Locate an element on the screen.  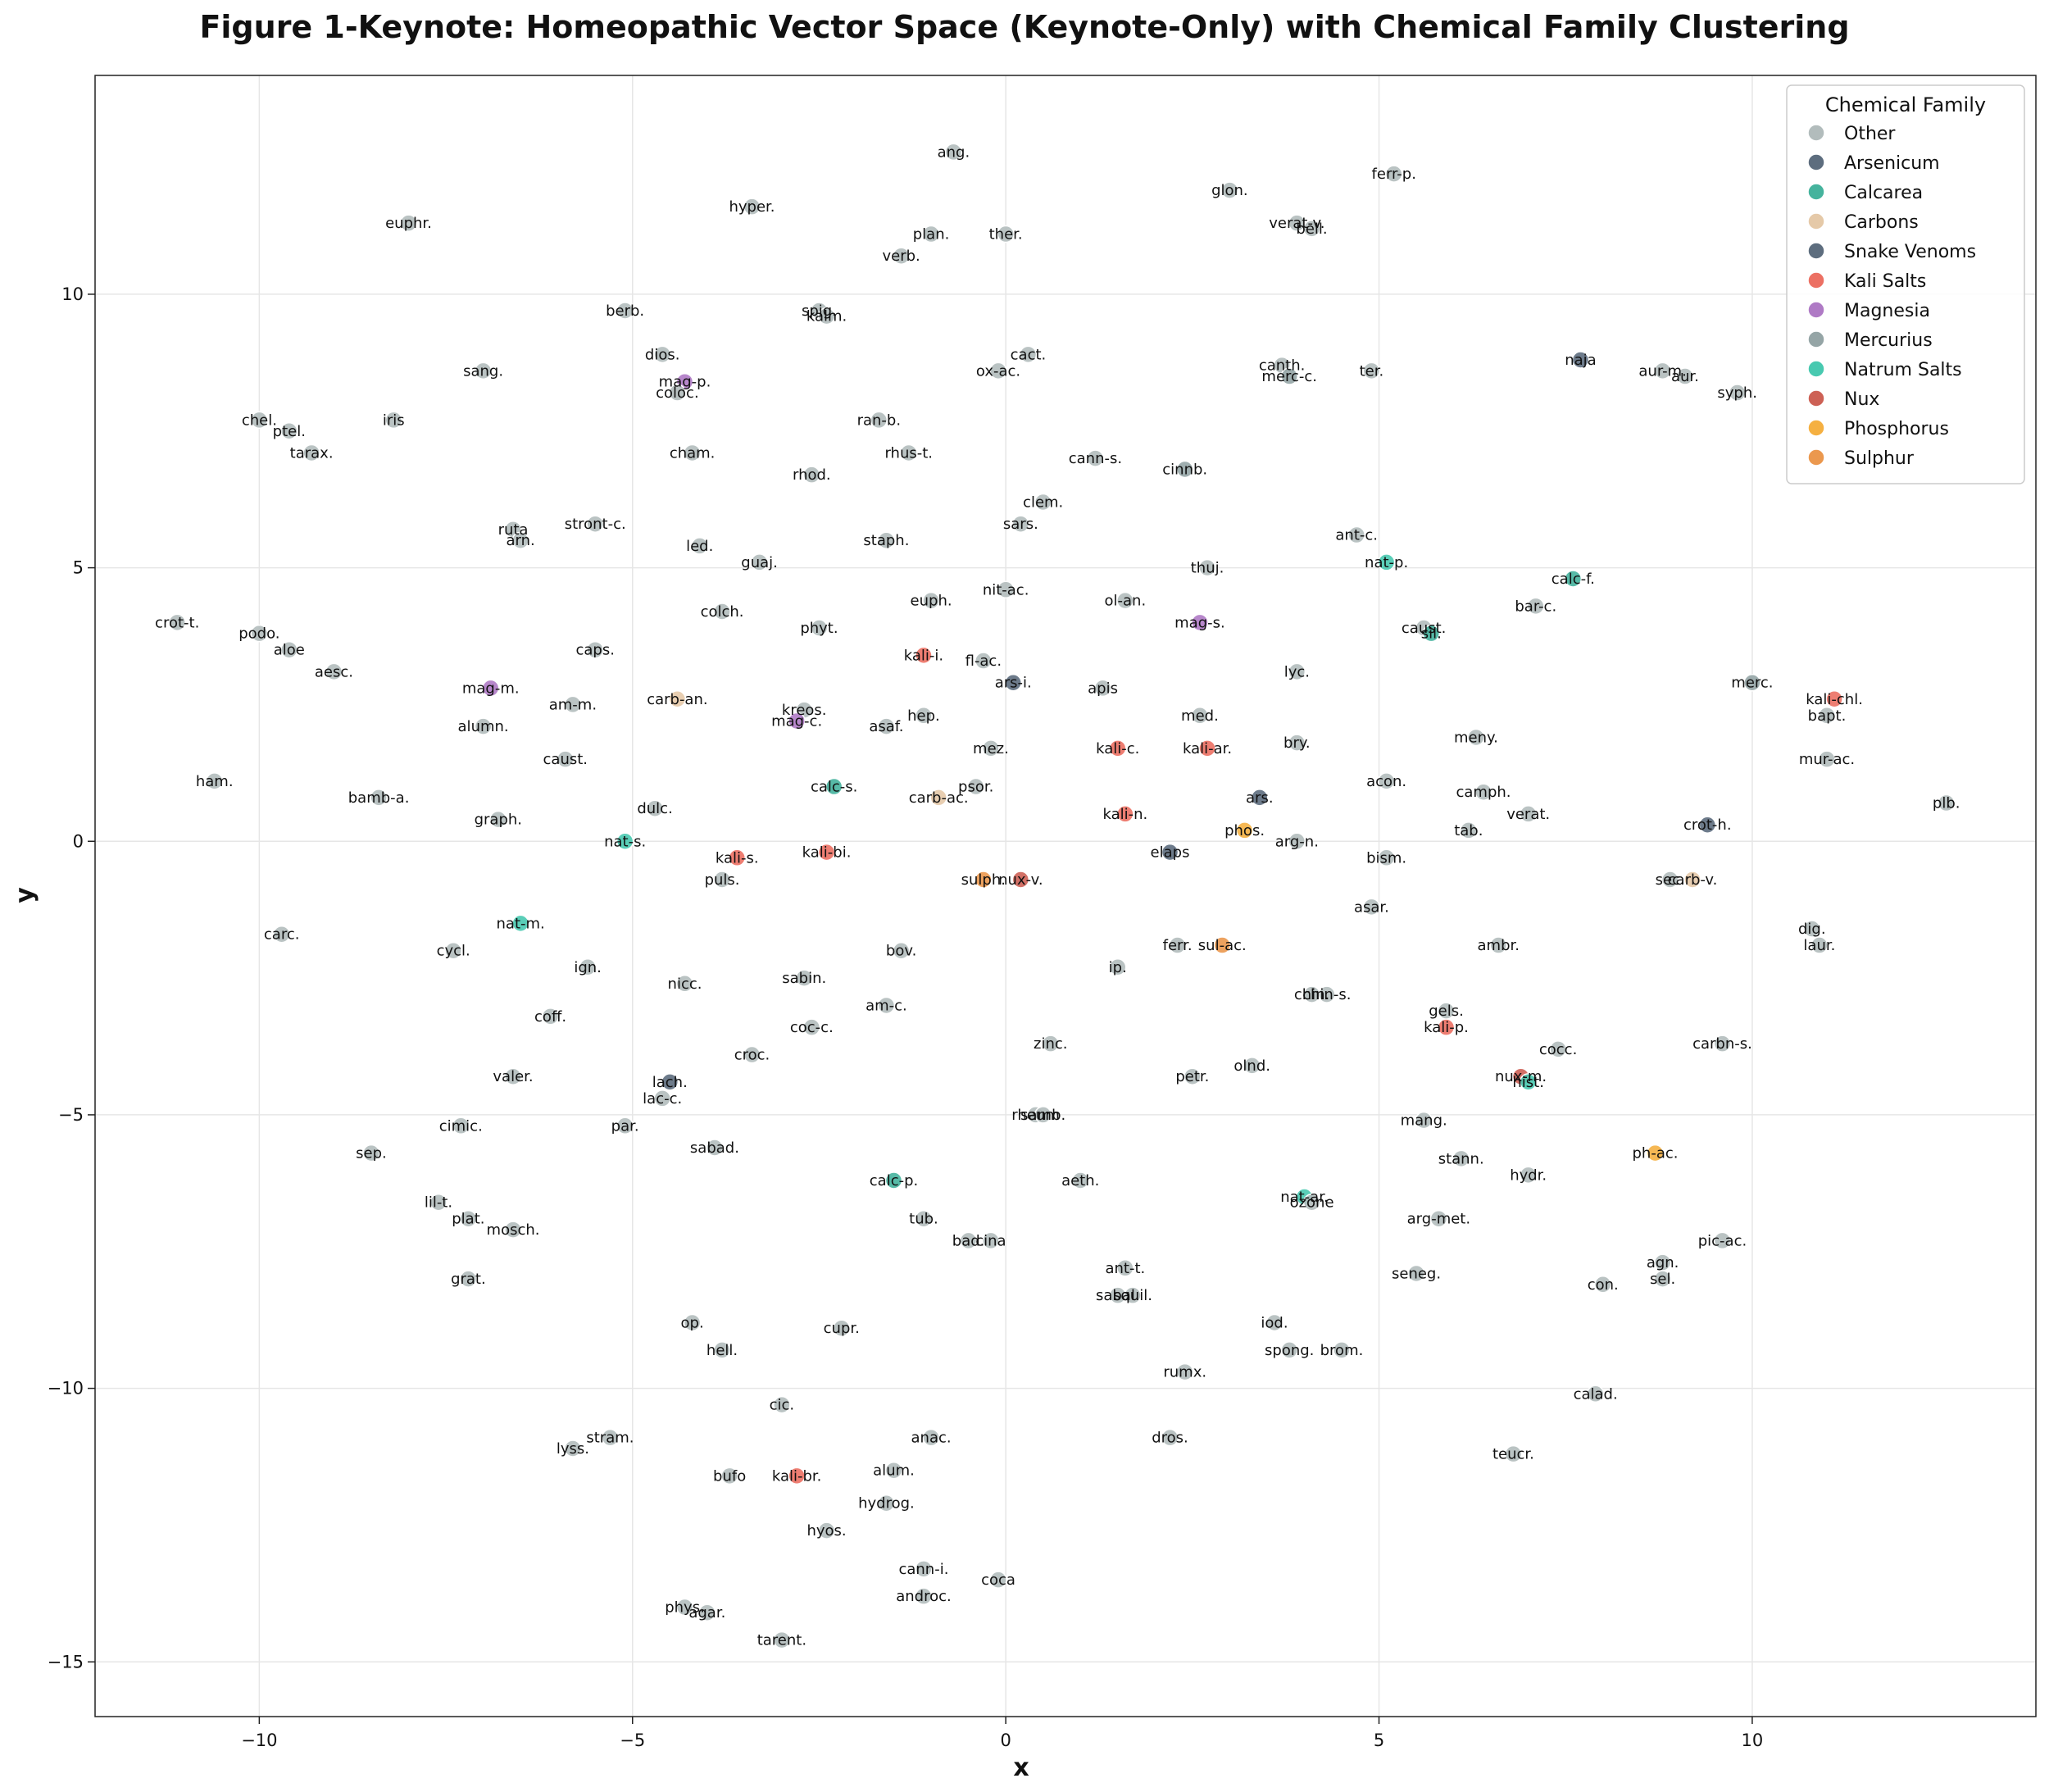
point-label: kali-s. is located at coordinates (737, 857).